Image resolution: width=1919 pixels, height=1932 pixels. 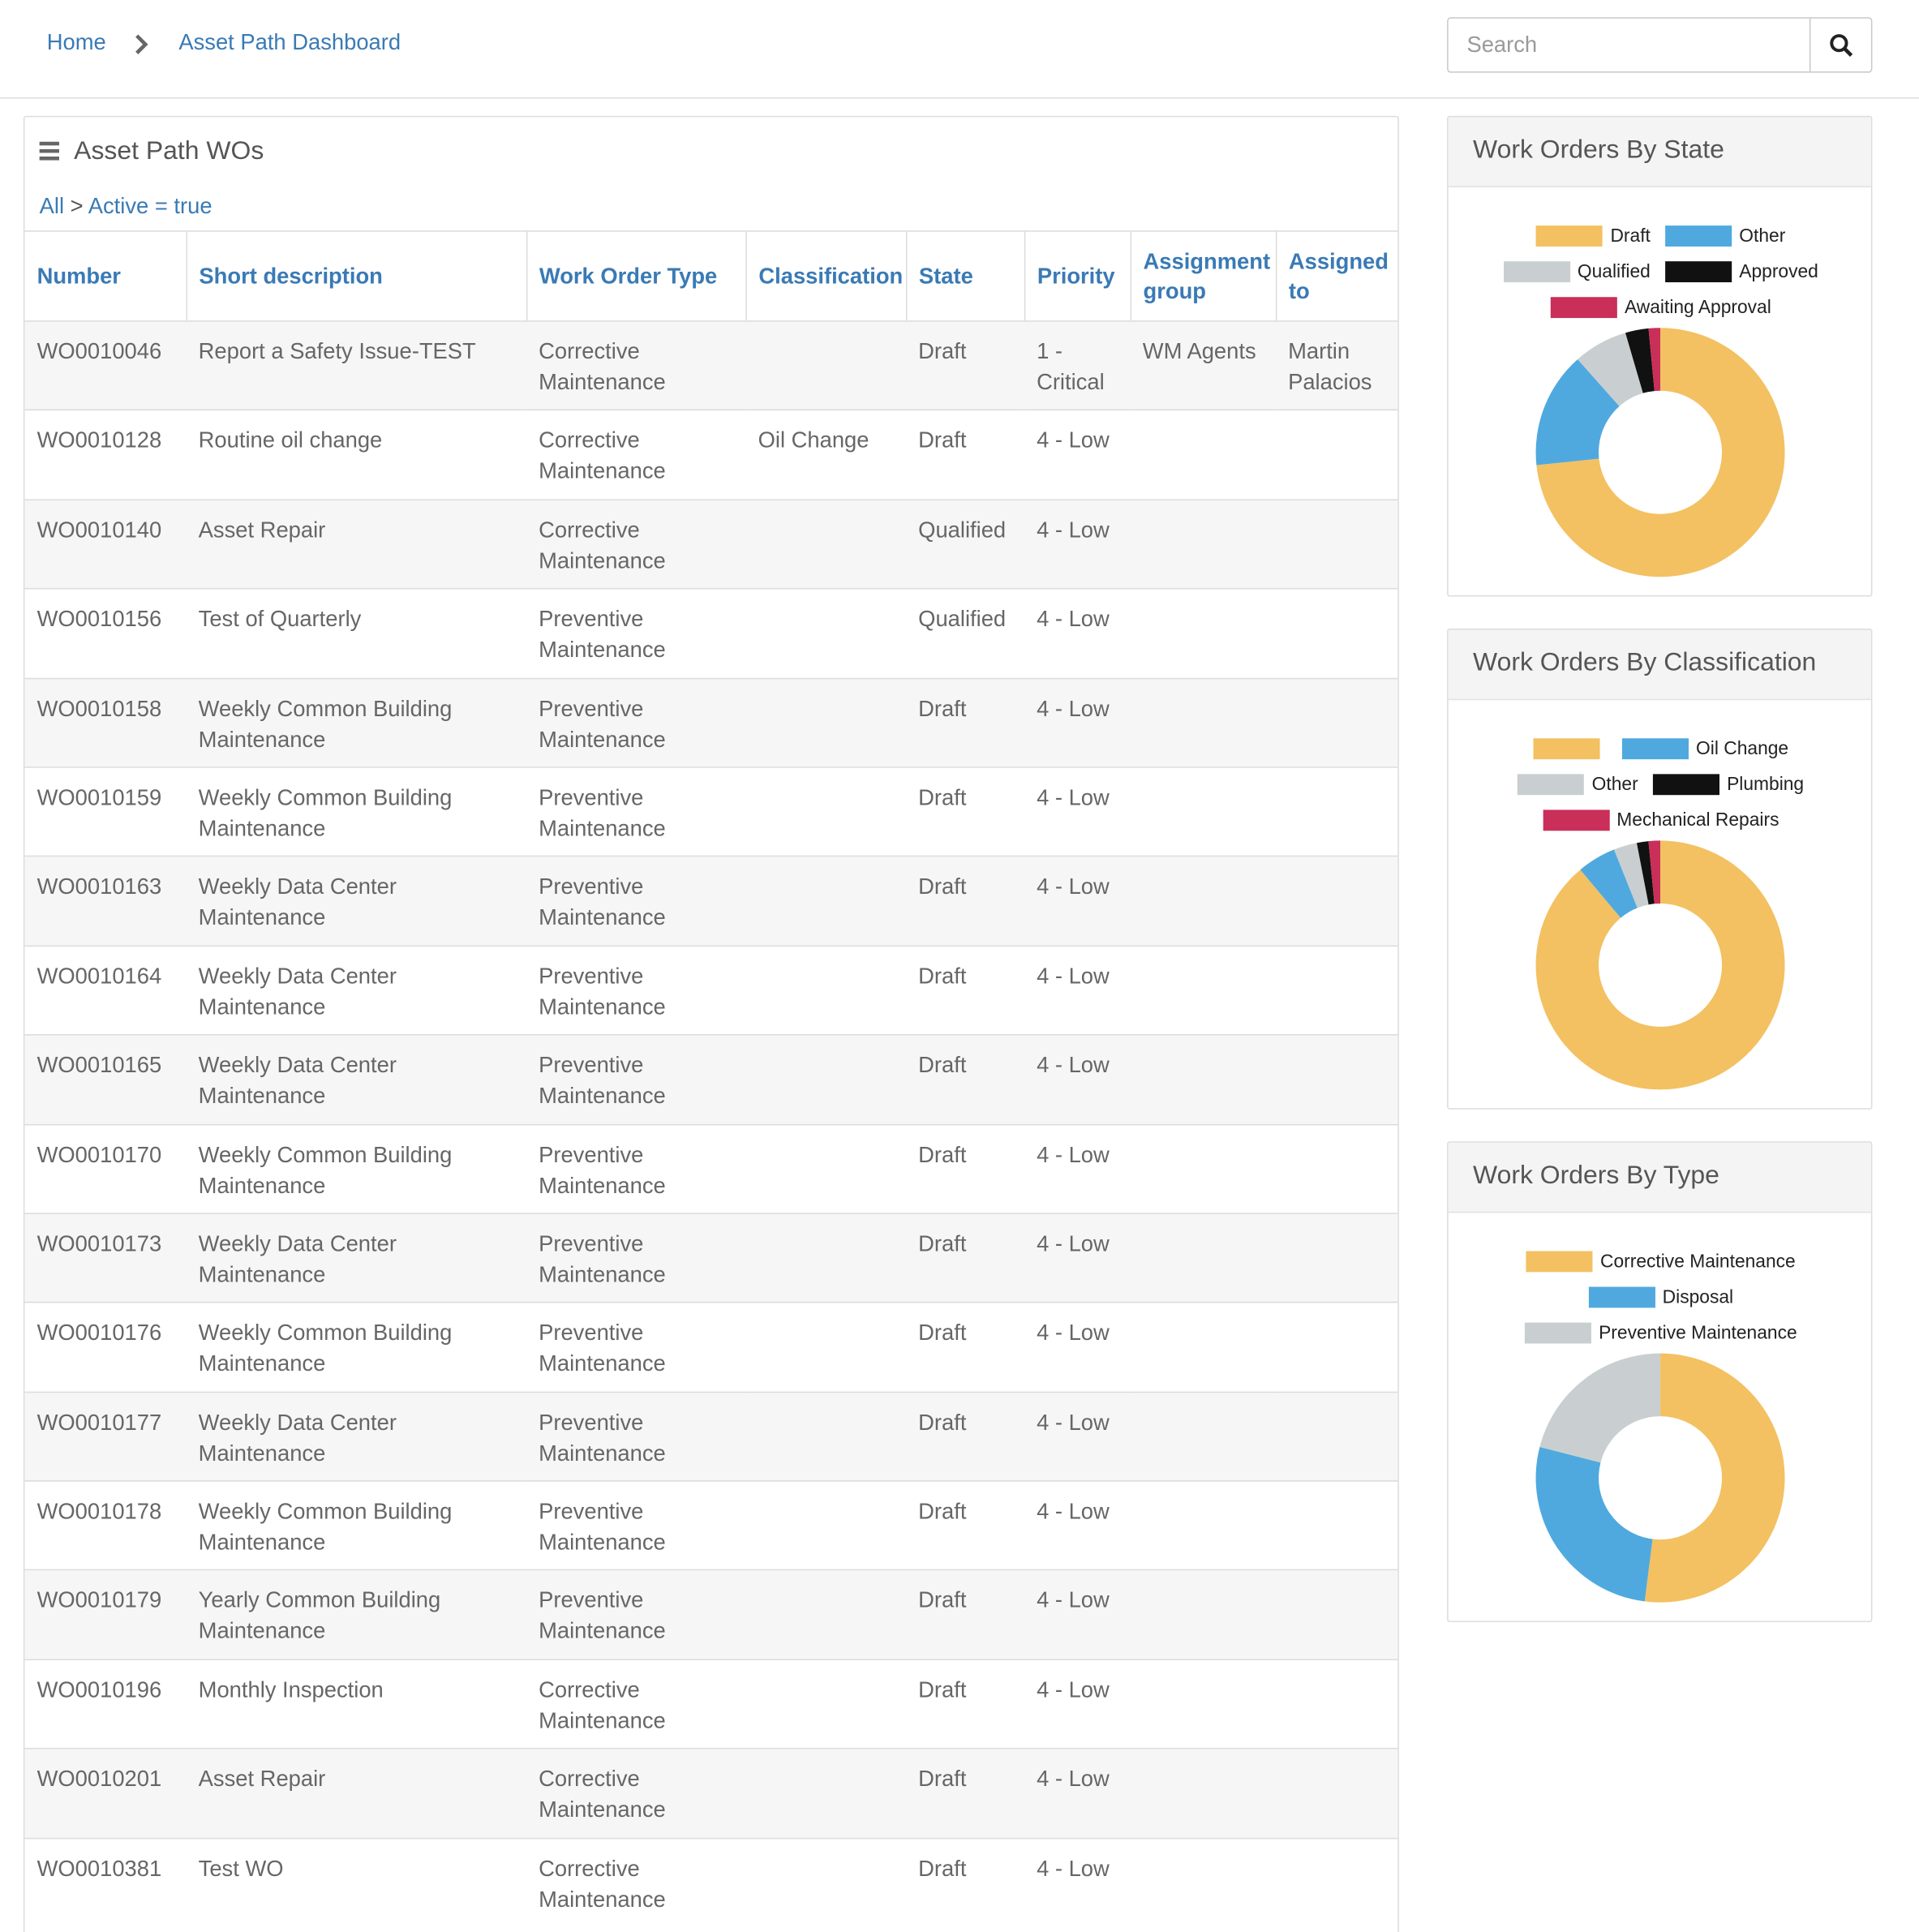 What do you see at coordinates (105, 1793) in the screenshot?
I see `cell-number: WO0010201` at bounding box center [105, 1793].